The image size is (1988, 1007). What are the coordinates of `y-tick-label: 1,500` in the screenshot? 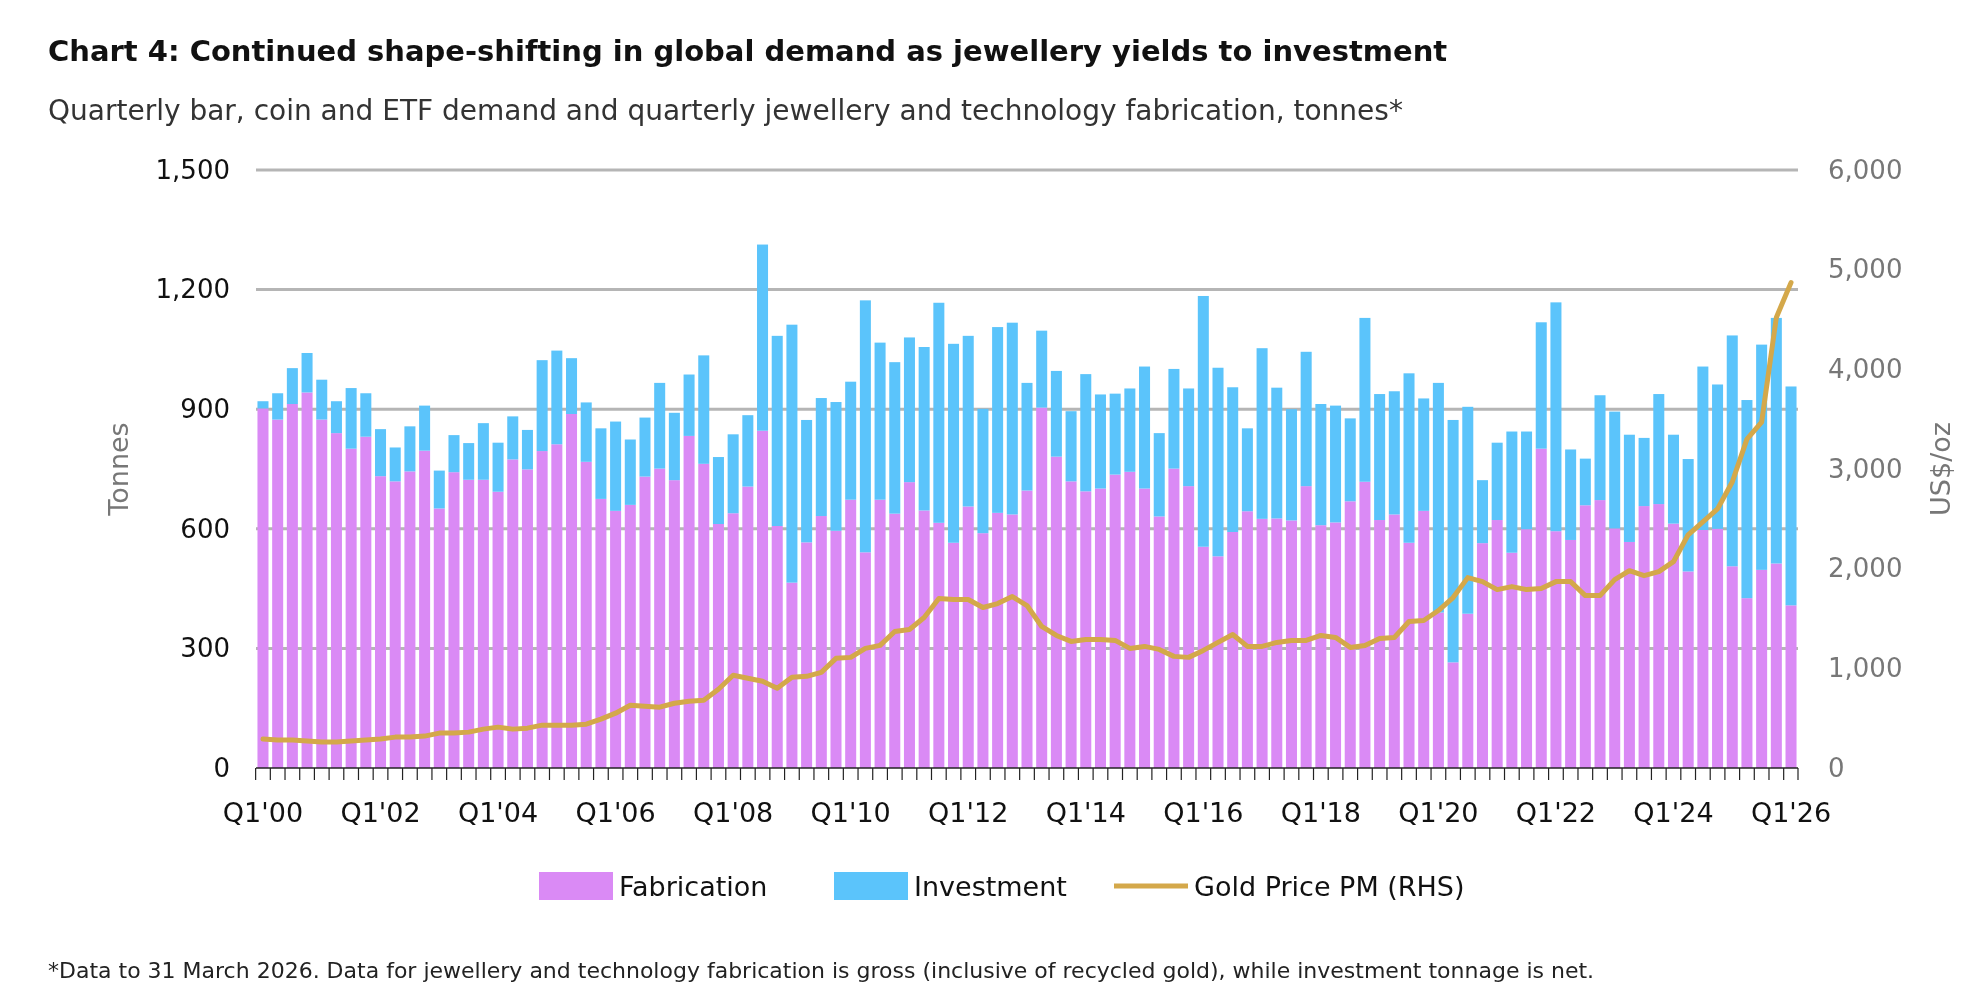 It's located at (192, 169).